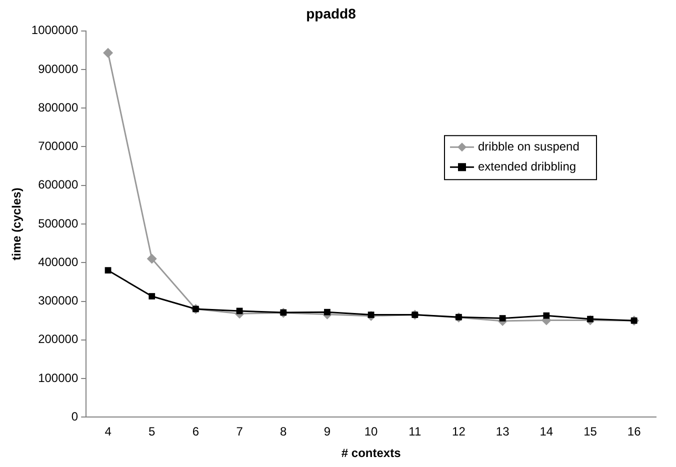  What do you see at coordinates (58, 377) in the screenshot?
I see `y-tick-label: 100000` at bounding box center [58, 377].